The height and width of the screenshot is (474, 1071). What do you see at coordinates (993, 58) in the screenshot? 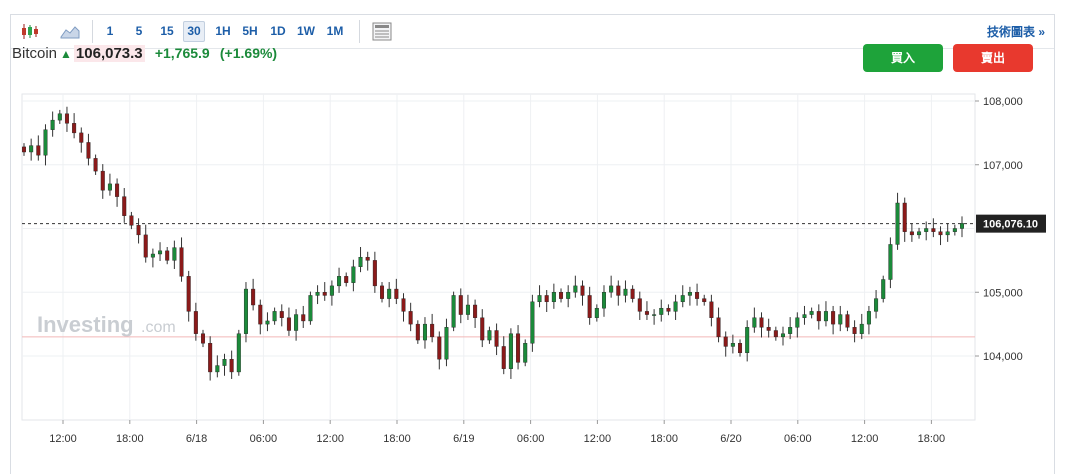
I see `sell-button: 賣出` at bounding box center [993, 58].